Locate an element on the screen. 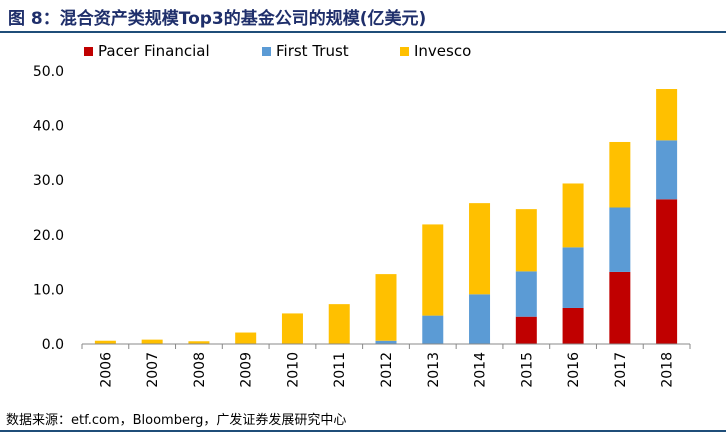 This screenshot has width=726, height=435. x-tick-label: 2014 is located at coordinates (481, 370).